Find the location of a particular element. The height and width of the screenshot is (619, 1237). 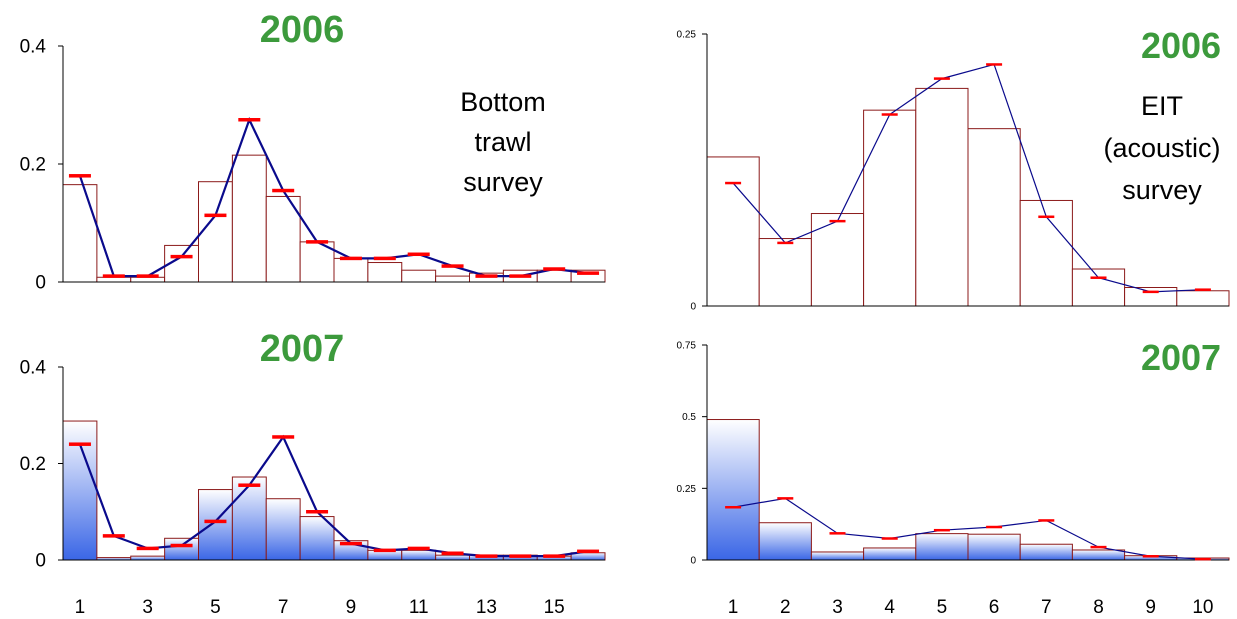

year-label: 2007 is located at coordinates (302, 349).